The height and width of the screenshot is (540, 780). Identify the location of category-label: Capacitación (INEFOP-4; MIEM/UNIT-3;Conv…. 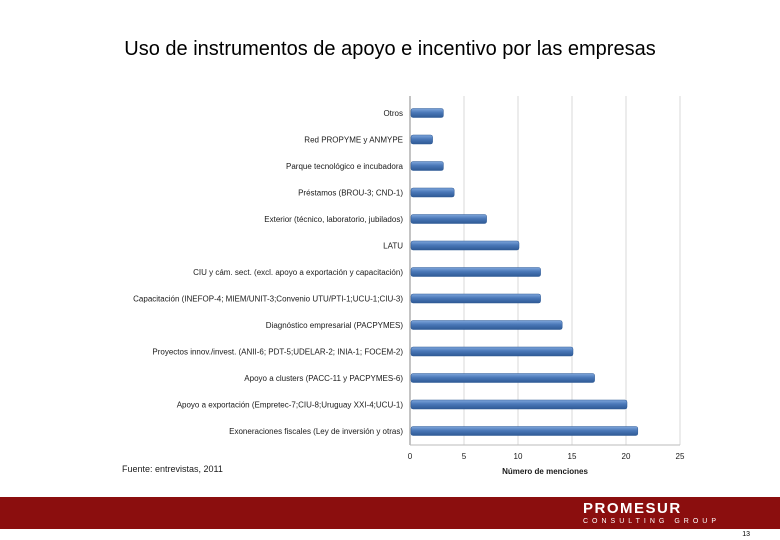
(268, 299).